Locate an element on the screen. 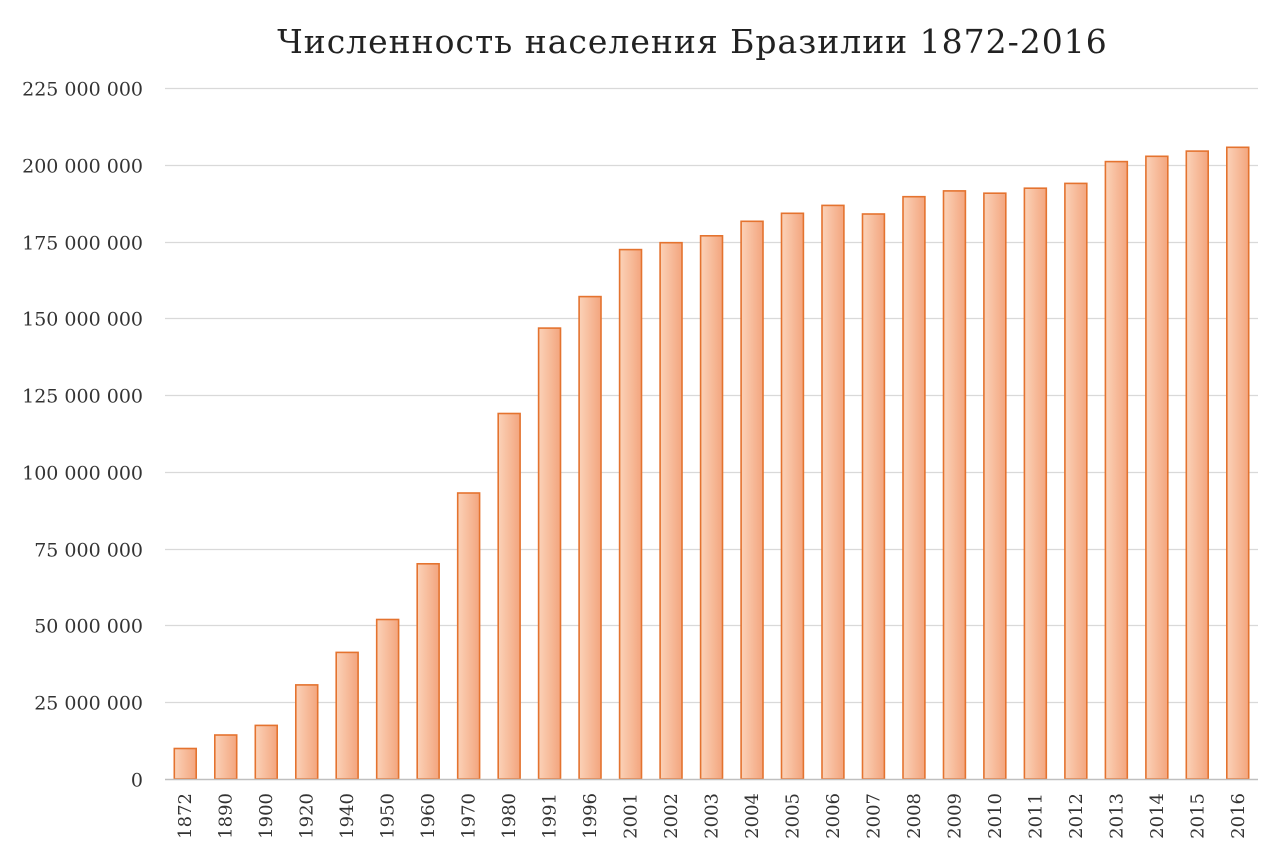 This screenshot has width=1280, height=858. x-tick-label: 1960 is located at coordinates (428, 816).